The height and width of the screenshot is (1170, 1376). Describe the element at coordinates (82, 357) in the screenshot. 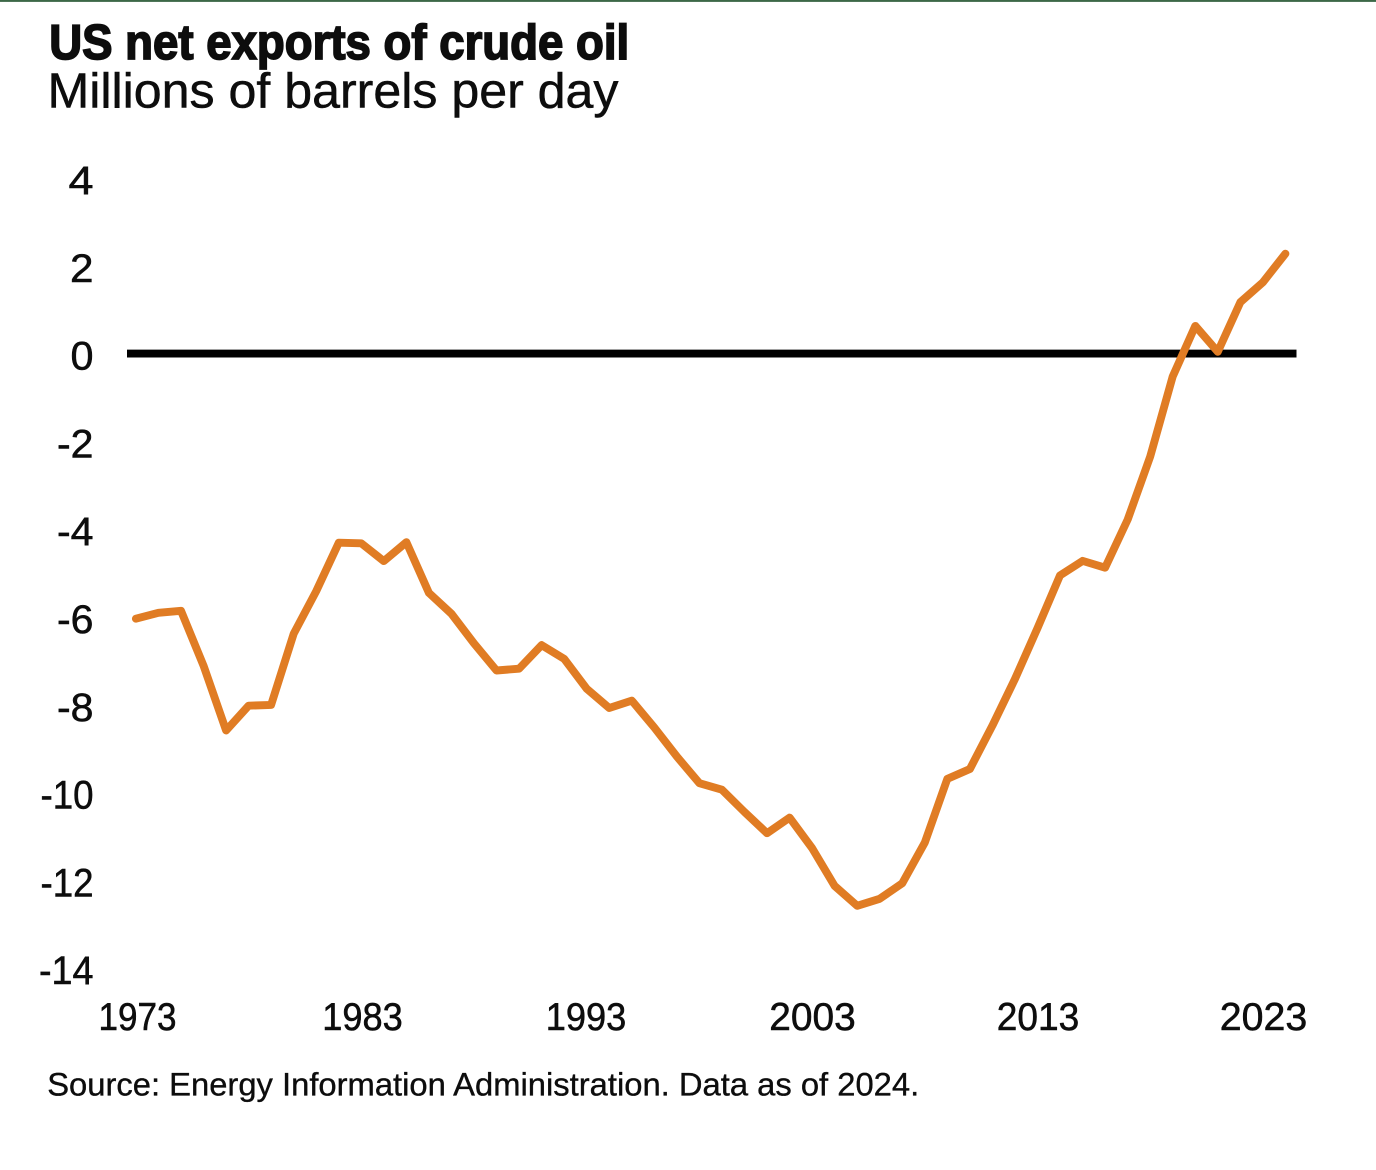

I see `svg-text: 0` at that location.